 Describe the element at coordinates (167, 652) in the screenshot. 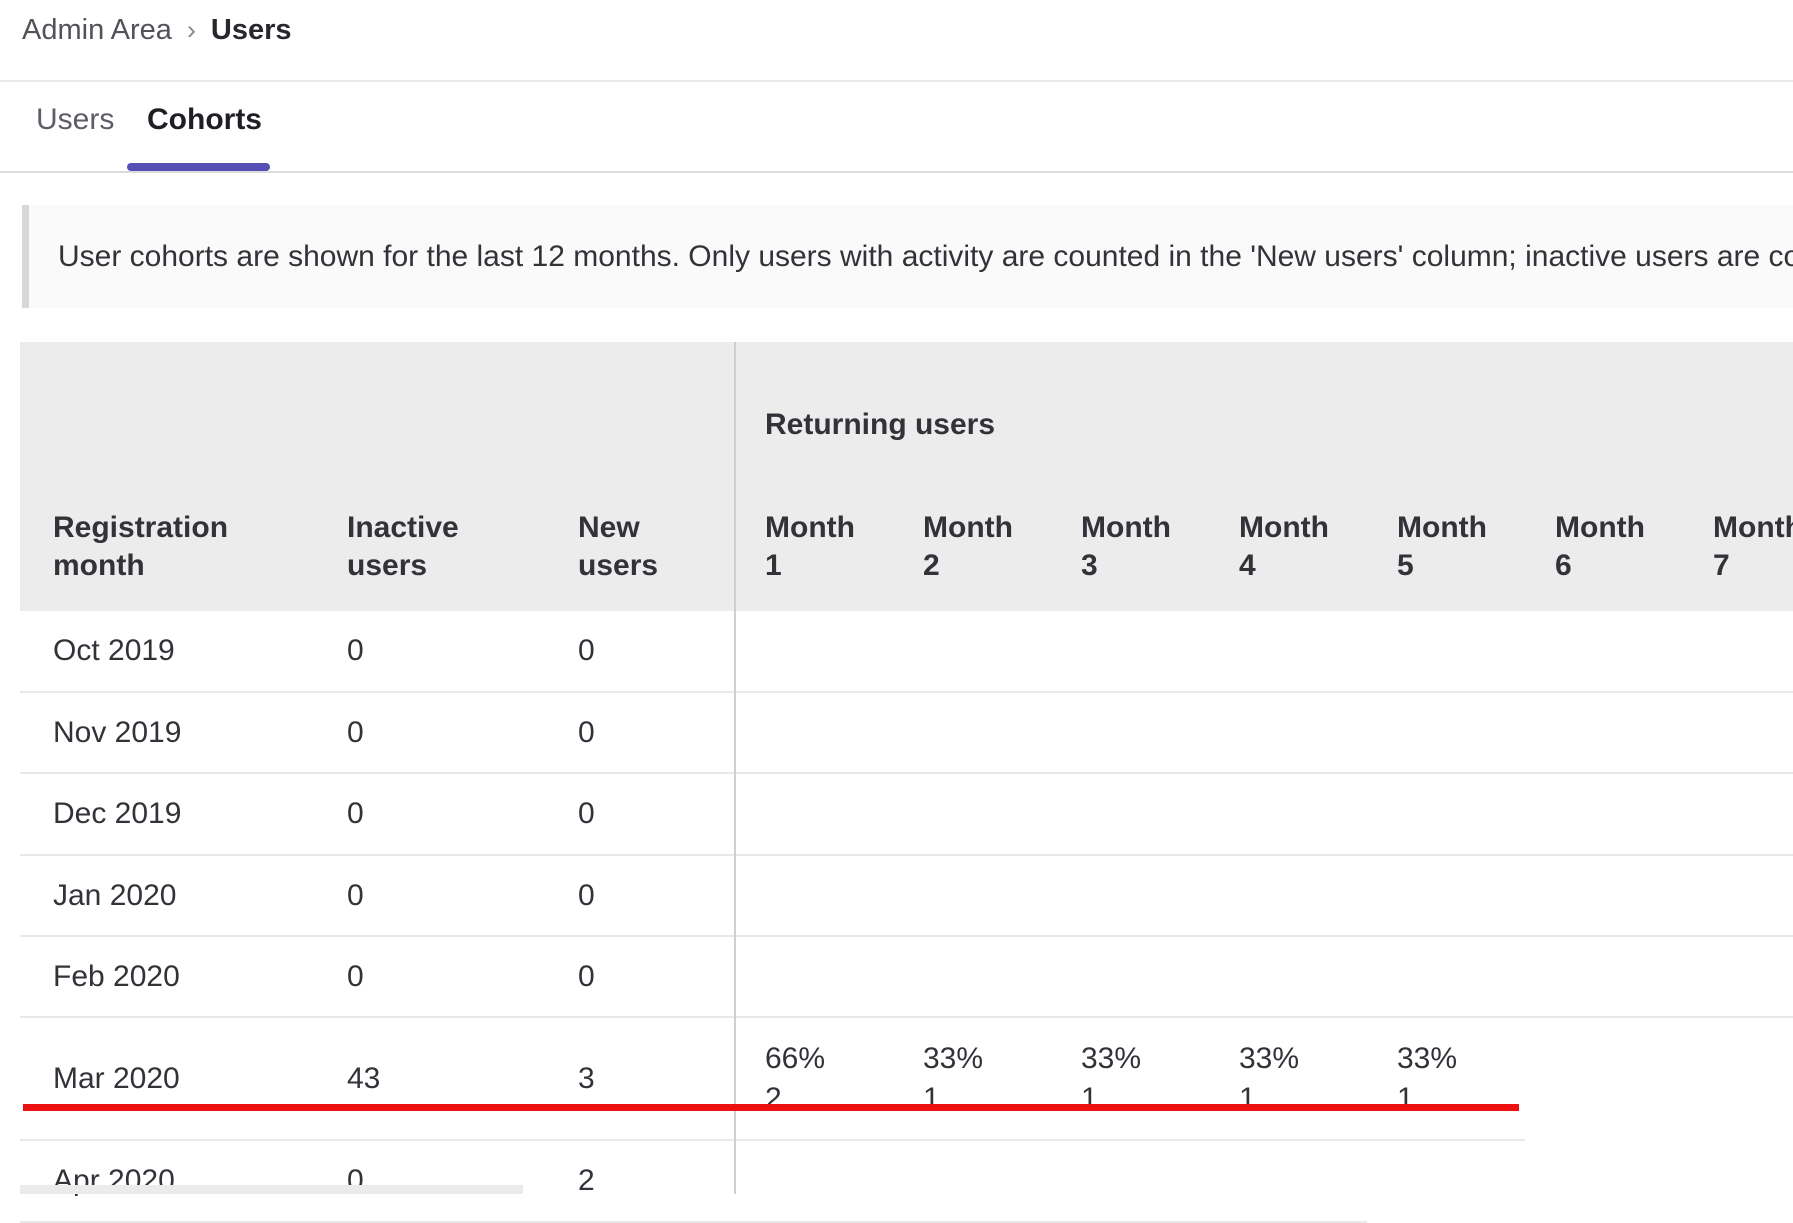

I see `registration-month-cell: Oct 2019` at that location.